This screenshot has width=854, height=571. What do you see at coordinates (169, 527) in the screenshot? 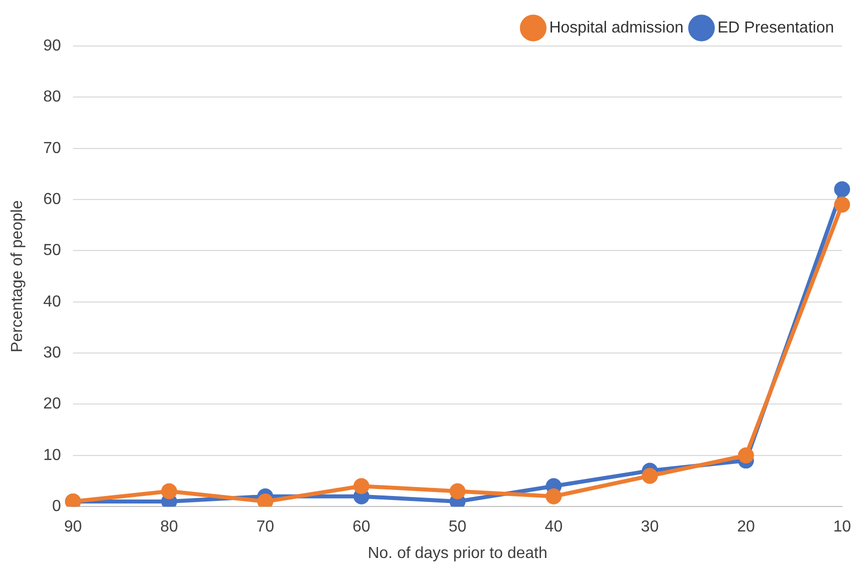
I see `x-tick-label: 80` at bounding box center [169, 527].